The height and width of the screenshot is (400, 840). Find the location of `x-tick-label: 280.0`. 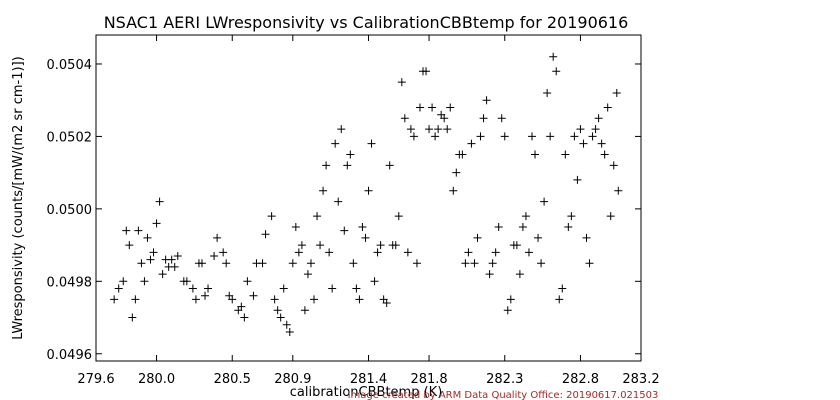

x-tick-label: 280.0 is located at coordinates (156, 379).